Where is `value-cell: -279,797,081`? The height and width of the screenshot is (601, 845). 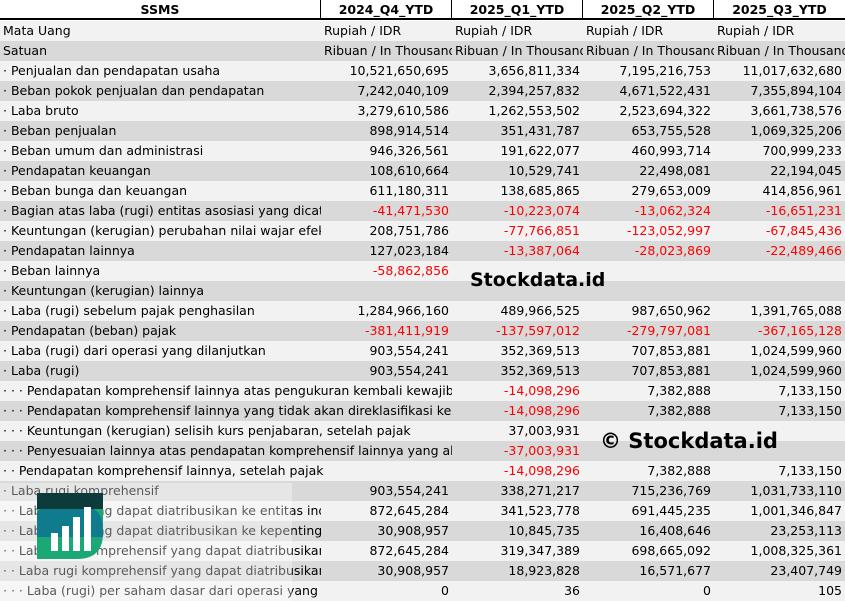 value-cell: -279,797,081 is located at coordinates (668, 330).